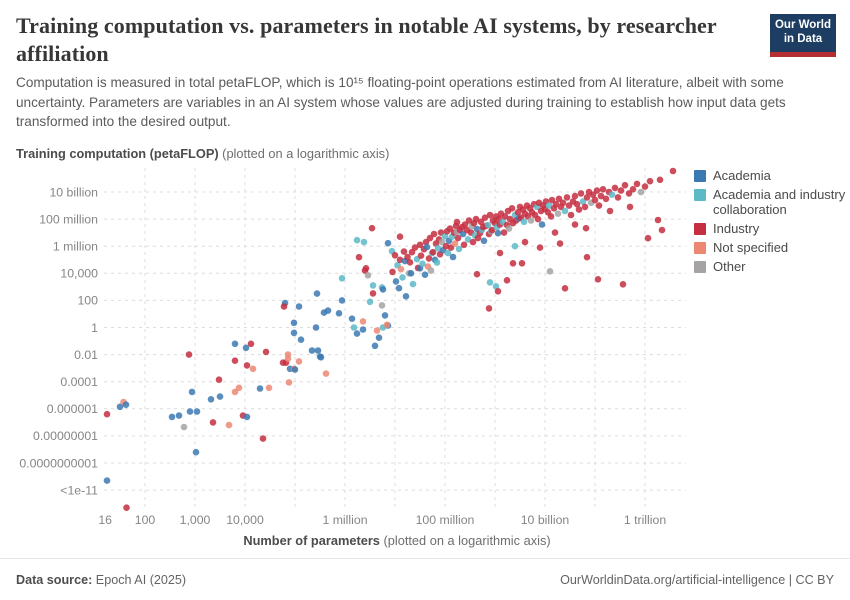 The image size is (850, 600). I want to click on legend-item-not-specified: Not specified, so click(770, 248).